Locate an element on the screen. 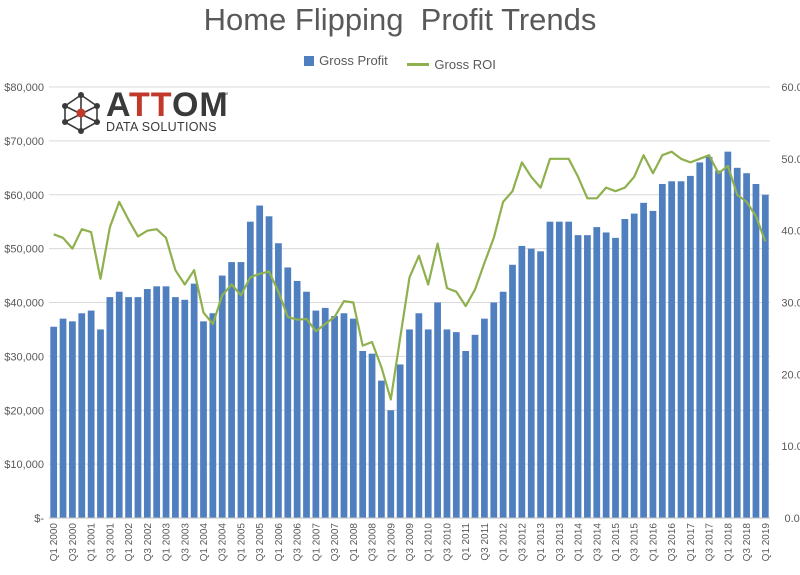 Image resolution: width=800 pixels, height=575 pixels. y-left-tick-label: $20,000 is located at coordinates (24, 411).